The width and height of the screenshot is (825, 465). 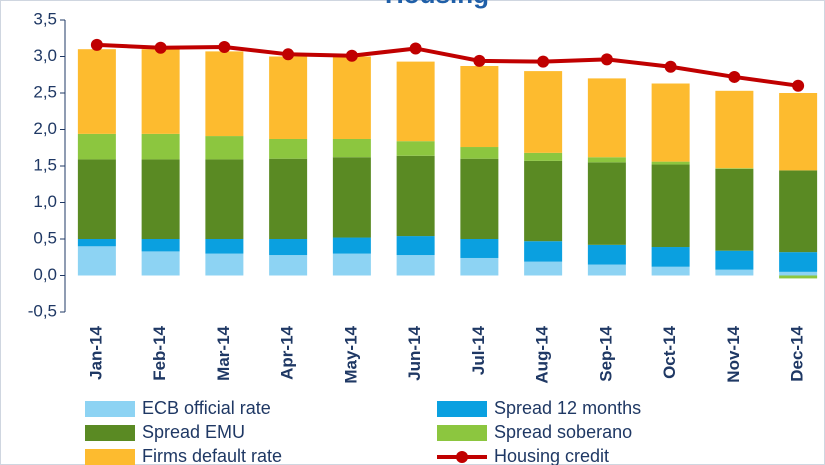 What do you see at coordinates (797, 353) in the screenshot?
I see `x-tick-label: Dec-14` at bounding box center [797, 353].